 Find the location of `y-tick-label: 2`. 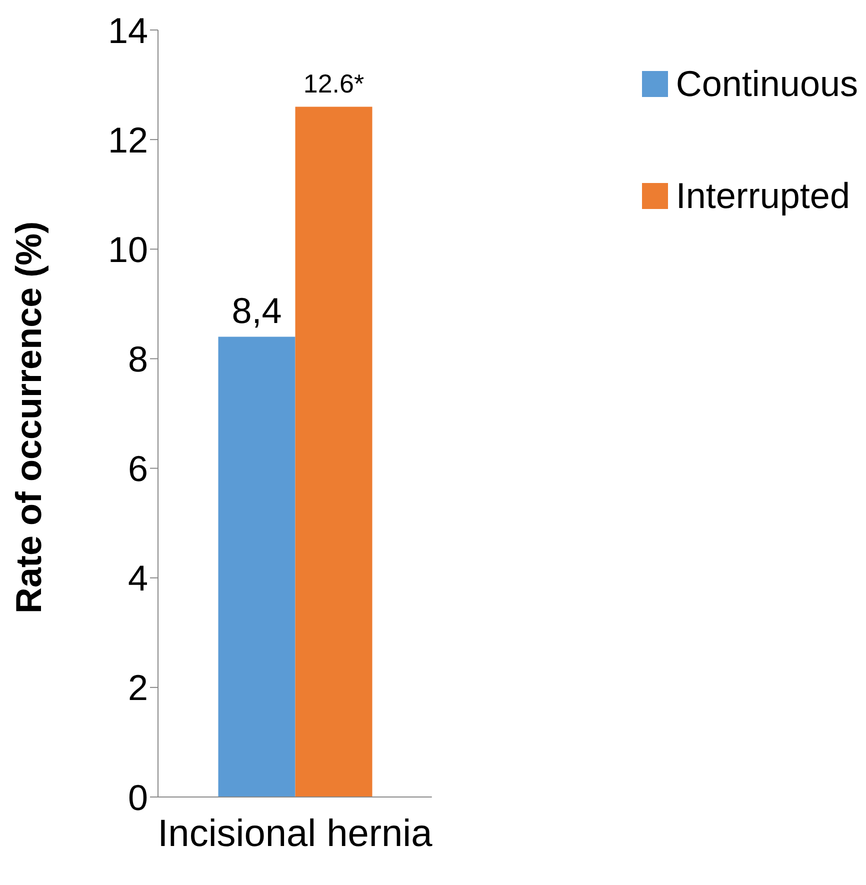

y-tick-label: 2 is located at coordinates (138, 687).